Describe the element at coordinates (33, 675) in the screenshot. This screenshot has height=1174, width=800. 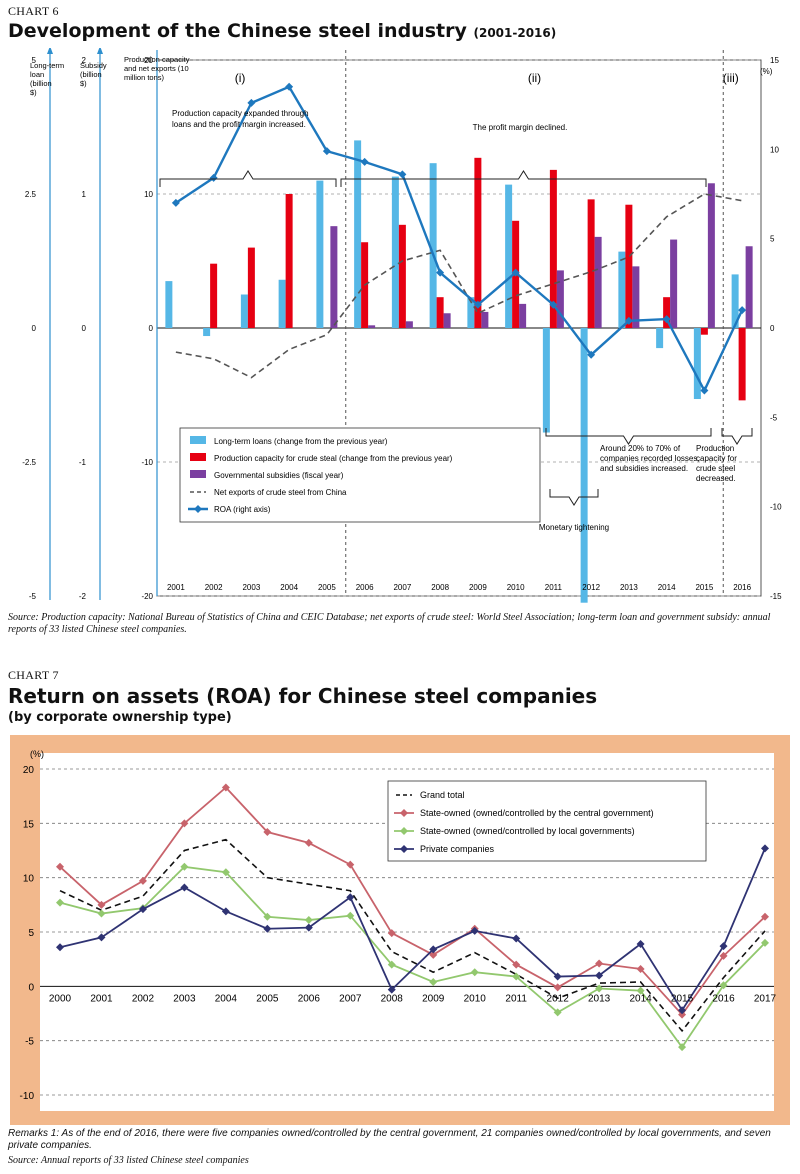
I see `chart7-label: CHART 7` at that location.